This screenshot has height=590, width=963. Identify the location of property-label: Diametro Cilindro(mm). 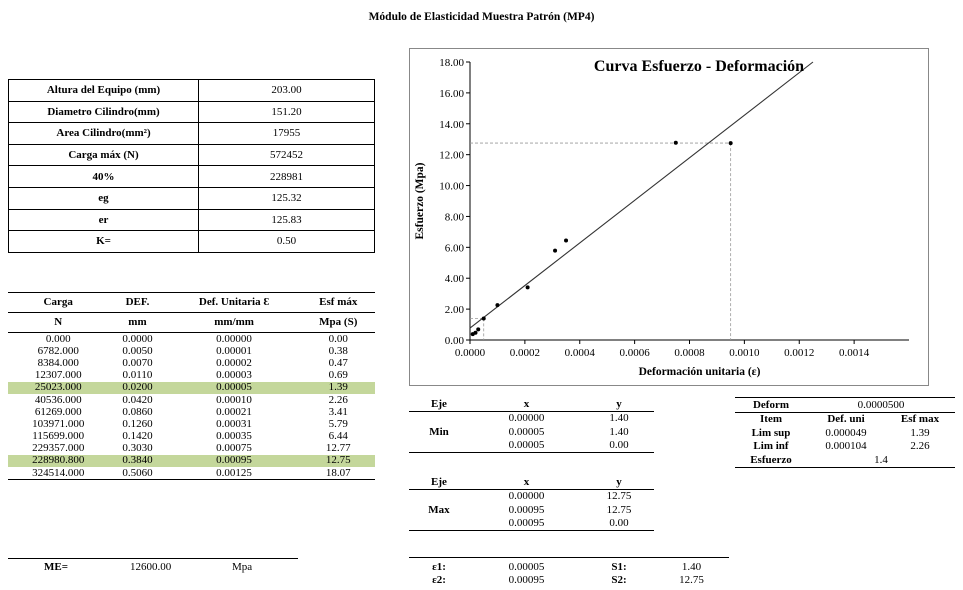
(103, 112).